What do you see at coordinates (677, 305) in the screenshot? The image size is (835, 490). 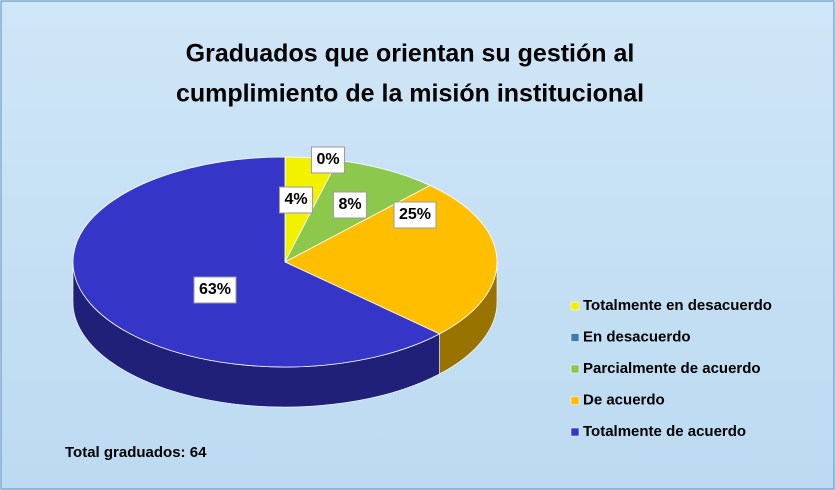 I see `legend-label: Totalmente en desacuerdo` at bounding box center [677, 305].